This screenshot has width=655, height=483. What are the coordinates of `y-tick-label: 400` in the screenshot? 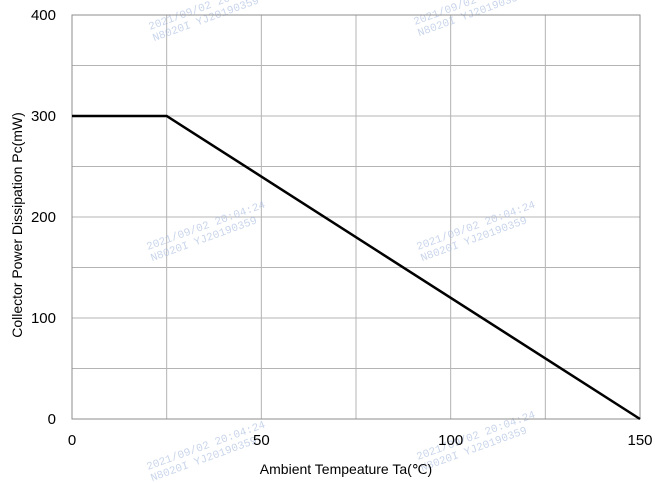 It's located at (43, 15).